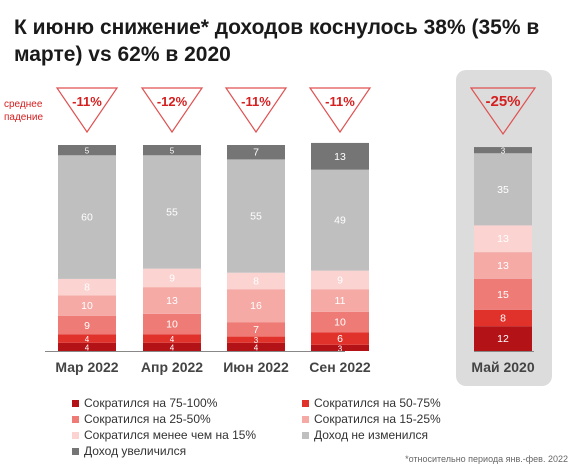 The width and height of the screenshot is (574, 468). Describe the element at coordinates (87, 367) in the screenshot. I see `x-tick-label: Мар 2022` at that location.